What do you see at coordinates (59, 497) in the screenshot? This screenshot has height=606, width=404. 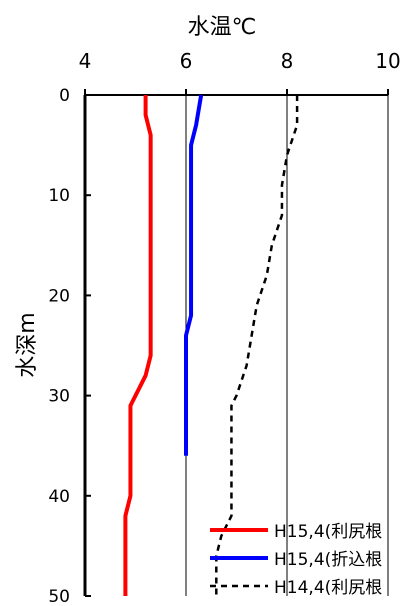 I see `y-tick-label-40: 40` at bounding box center [59, 497].